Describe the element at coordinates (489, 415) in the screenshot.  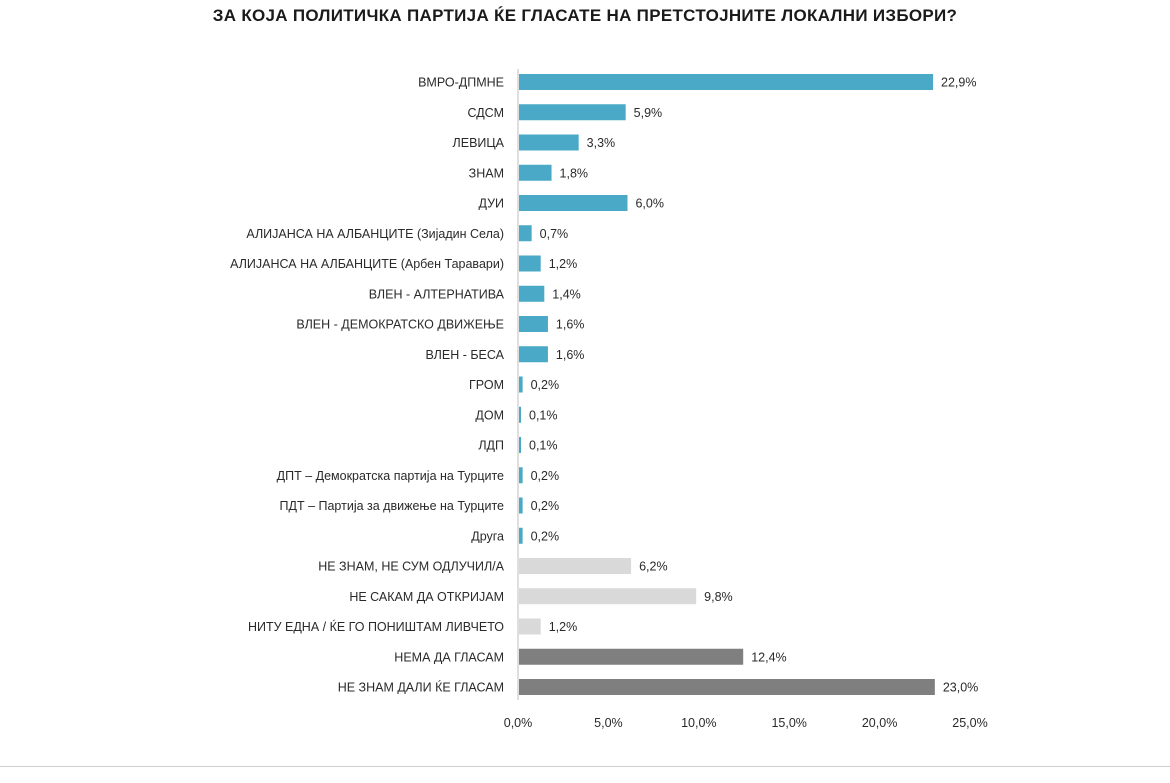
I see `category-label: ДОМ` at that location.